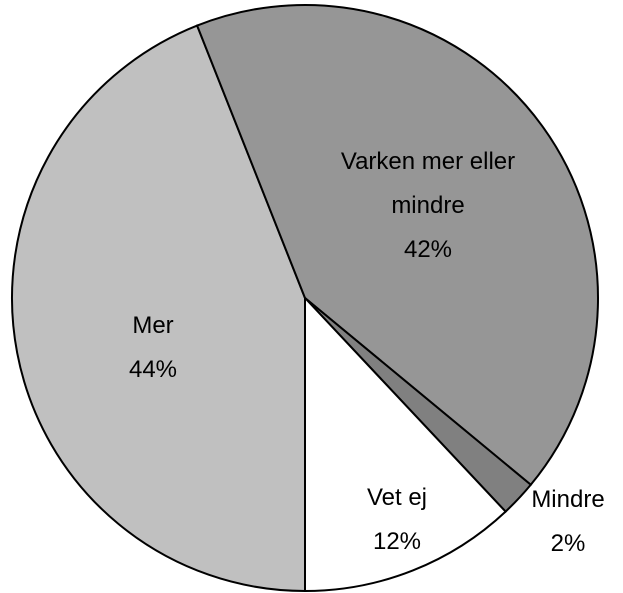 Image resolution: width=623 pixels, height=593 pixels. Describe the element at coordinates (153, 325) in the screenshot. I see `slice-name: Mer` at that location.